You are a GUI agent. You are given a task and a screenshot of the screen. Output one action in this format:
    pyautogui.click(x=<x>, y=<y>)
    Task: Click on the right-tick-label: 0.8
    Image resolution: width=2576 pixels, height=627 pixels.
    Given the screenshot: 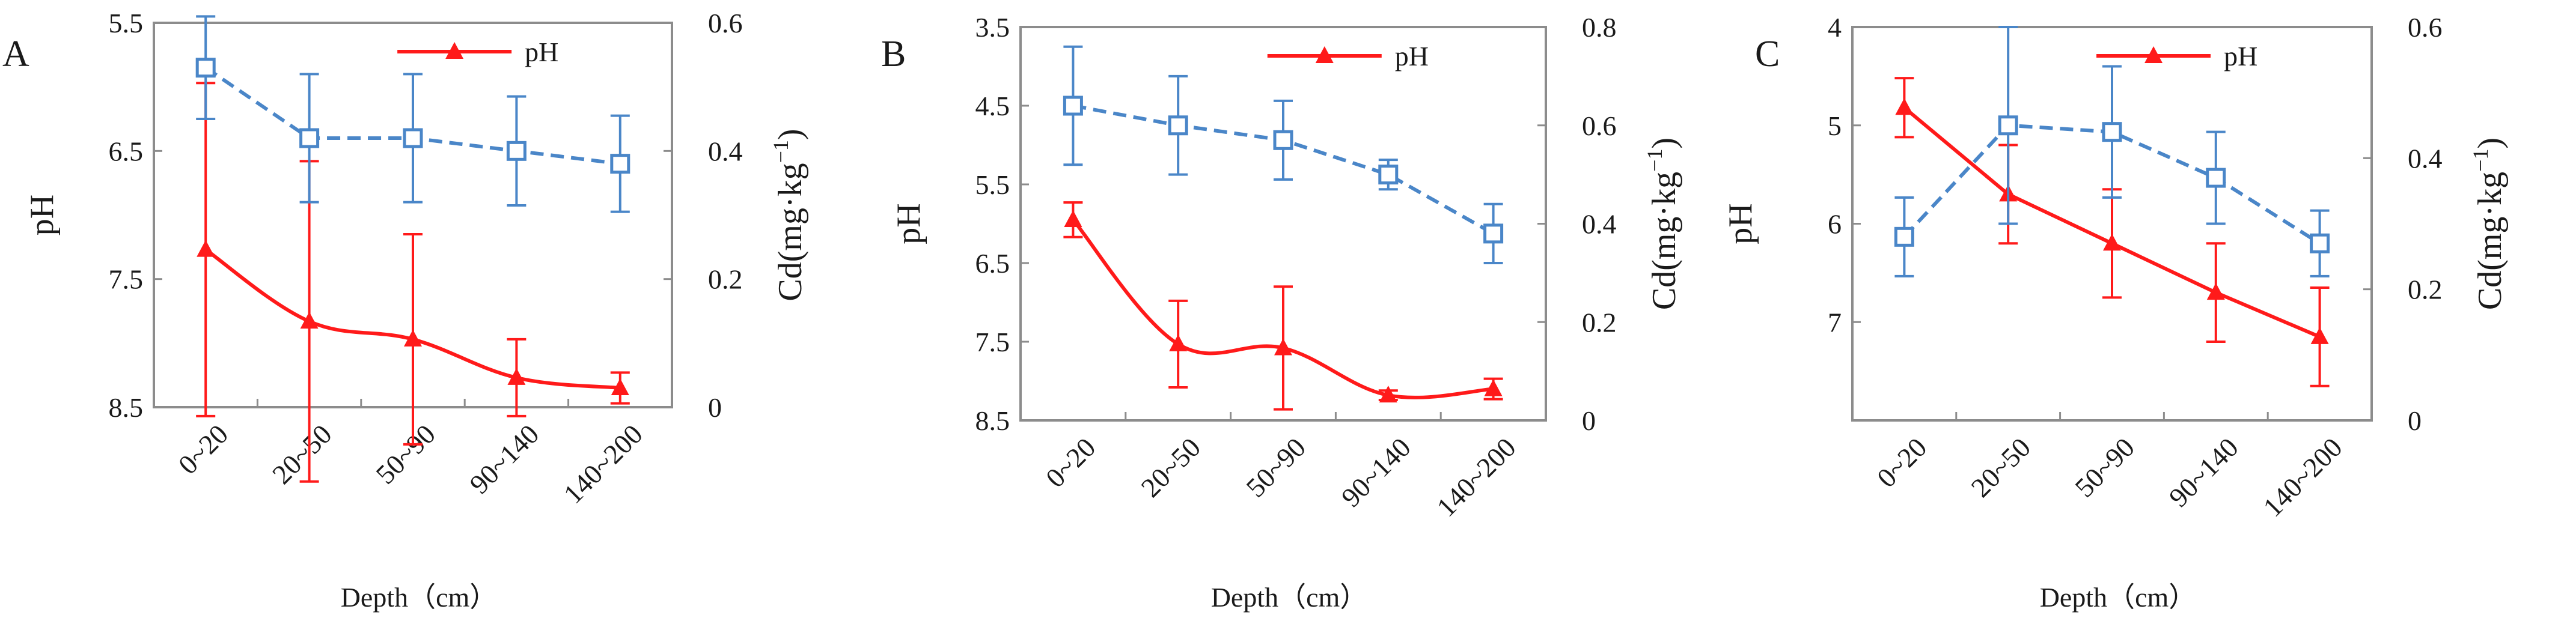 What is the action you would take?
    pyautogui.click(x=1599, y=27)
    